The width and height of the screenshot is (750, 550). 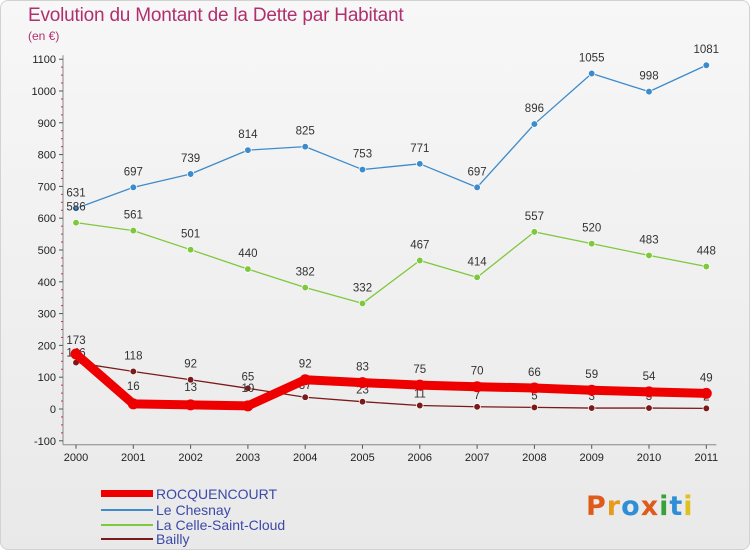 What do you see at coordinates (707, 50) in the screenshot?
I see `data-label: 1081` at bounding box center [707, 50].